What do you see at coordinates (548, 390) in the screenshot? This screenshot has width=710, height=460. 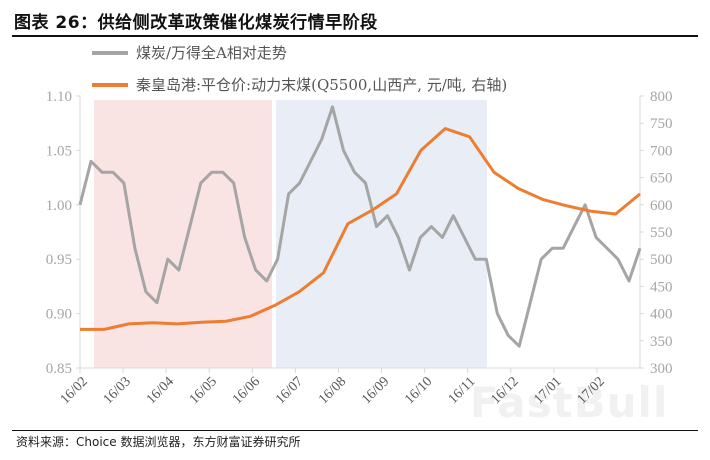 I see `x-axis-tick: 17/01` at bounding box center [548, 390].